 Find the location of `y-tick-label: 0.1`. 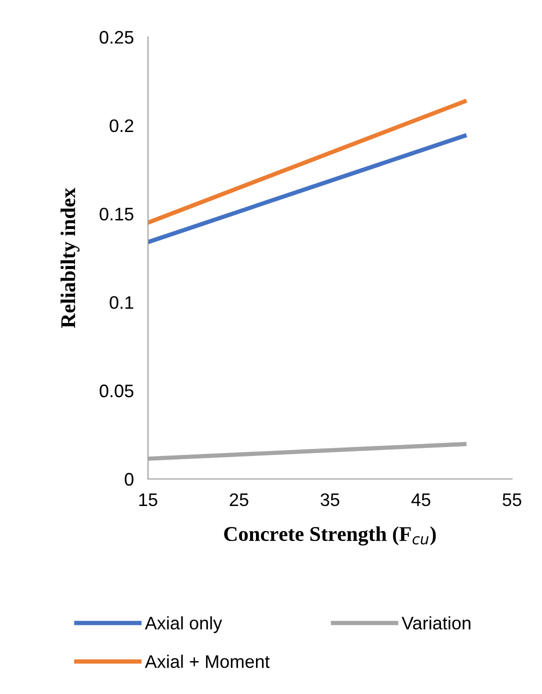

y-tick-label: 0.1 is located at coordinates (122, 302).